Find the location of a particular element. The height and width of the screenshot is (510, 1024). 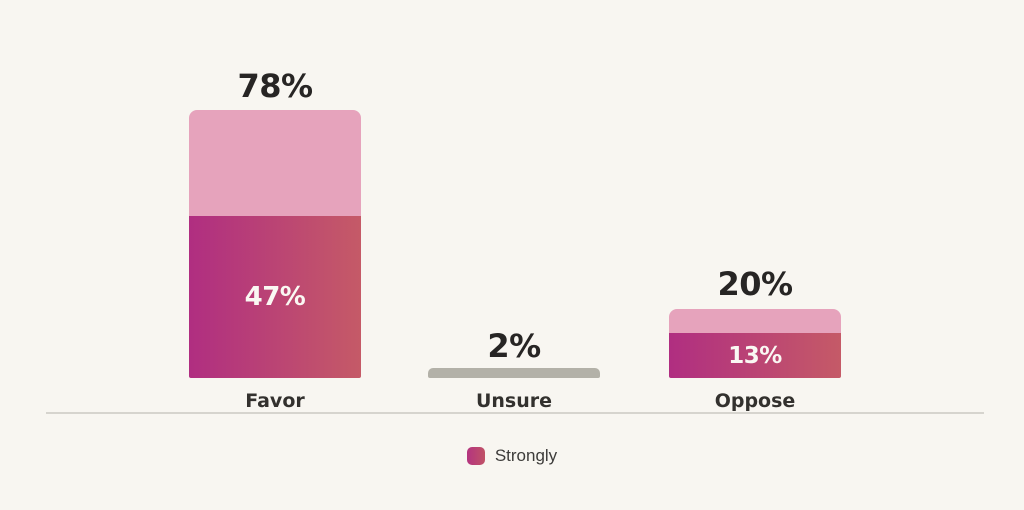

bar-favor-strongly-segment: 47% is located at coordinates (275, 297).